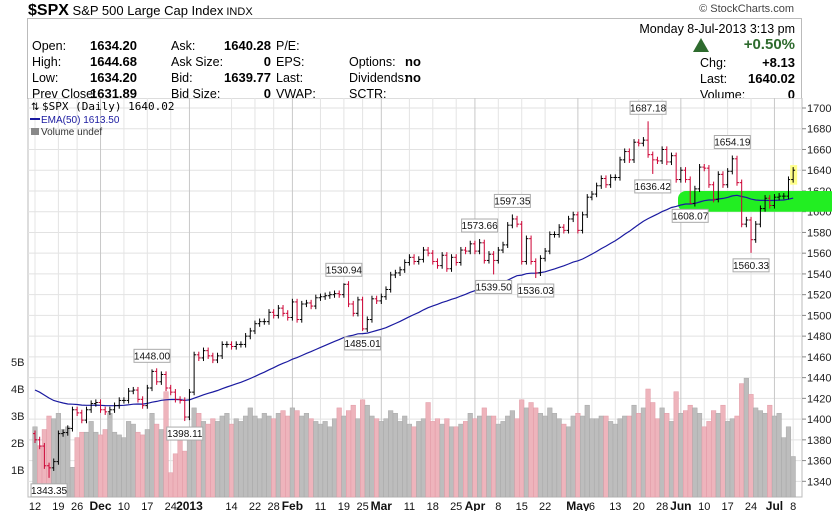 This screenshot has height=511, width=832. I want to click on x-tick-label: 20, so click(639, 506).